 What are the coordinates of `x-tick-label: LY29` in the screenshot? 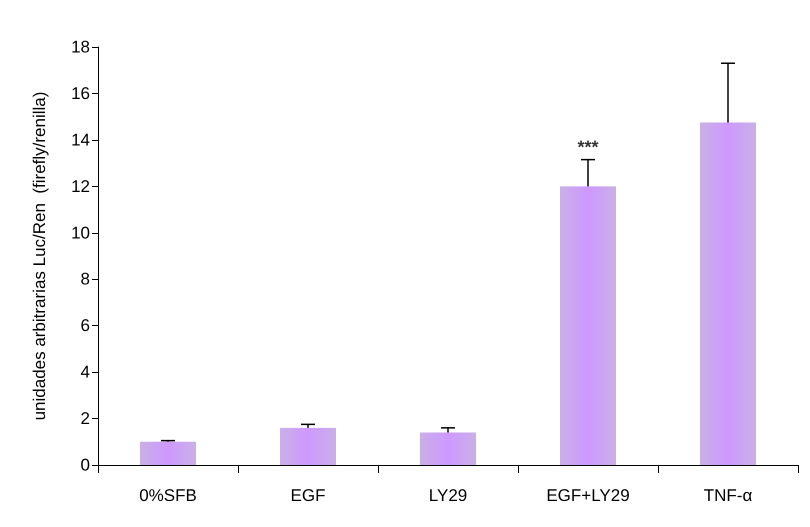 It's located at (448, 495).